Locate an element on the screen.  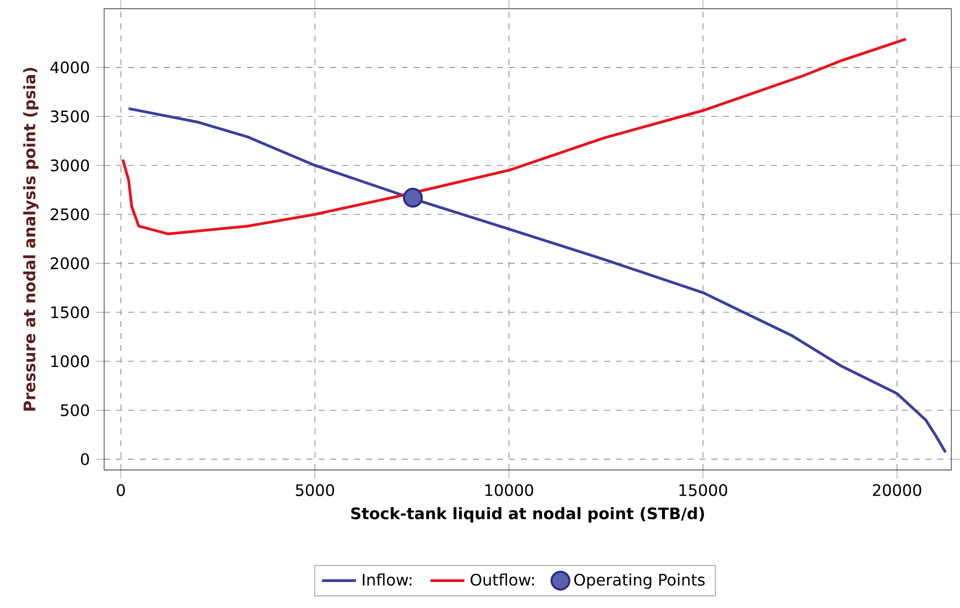
x-axis-title: Stock-tank liquid at nodal point (STB/d) is located at coordinates (527, 515).